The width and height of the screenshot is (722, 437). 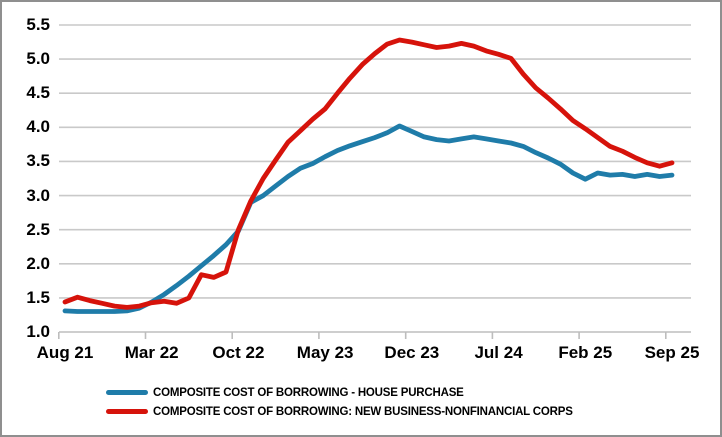 I want to click on y-tick-label: 3.5, so click(x=38, y=161).